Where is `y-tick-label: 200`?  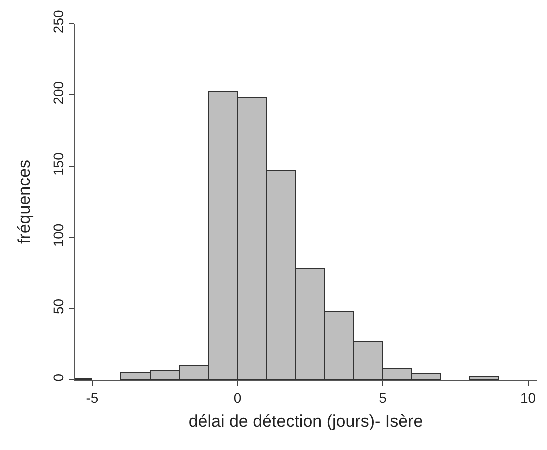 y-tick-label: 200 is located at coordinates (58, 93).